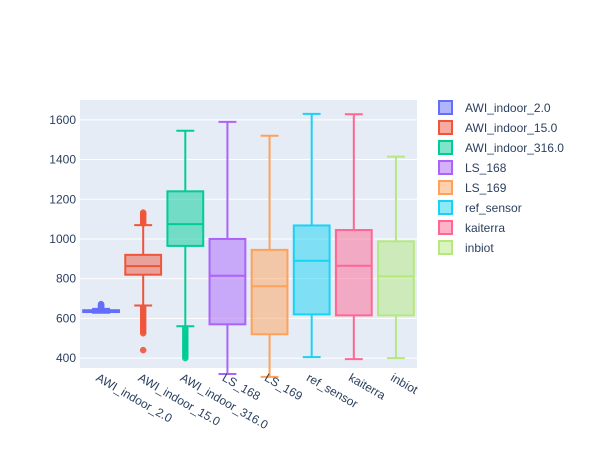 This screenshot has width=597, height=455. I want to click on y-axis-ticks: 400 600 800 1000 1200 1400 1600, so click(62, 239).